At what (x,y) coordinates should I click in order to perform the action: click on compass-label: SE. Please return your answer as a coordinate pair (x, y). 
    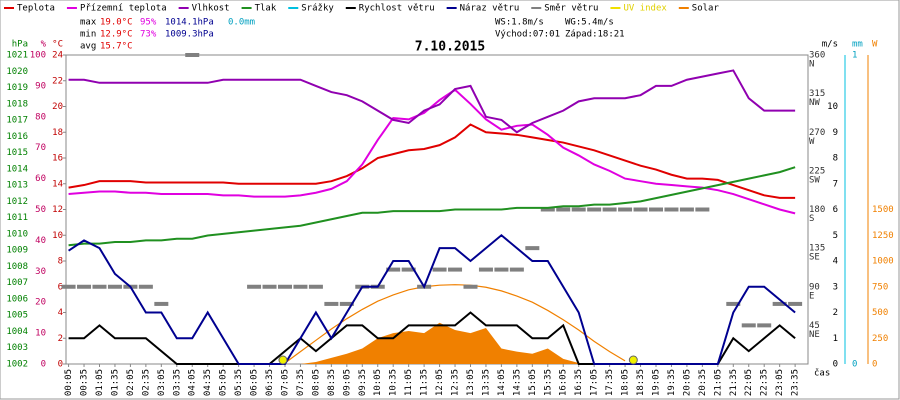
    Looking at the image, I should click on (814, 258).